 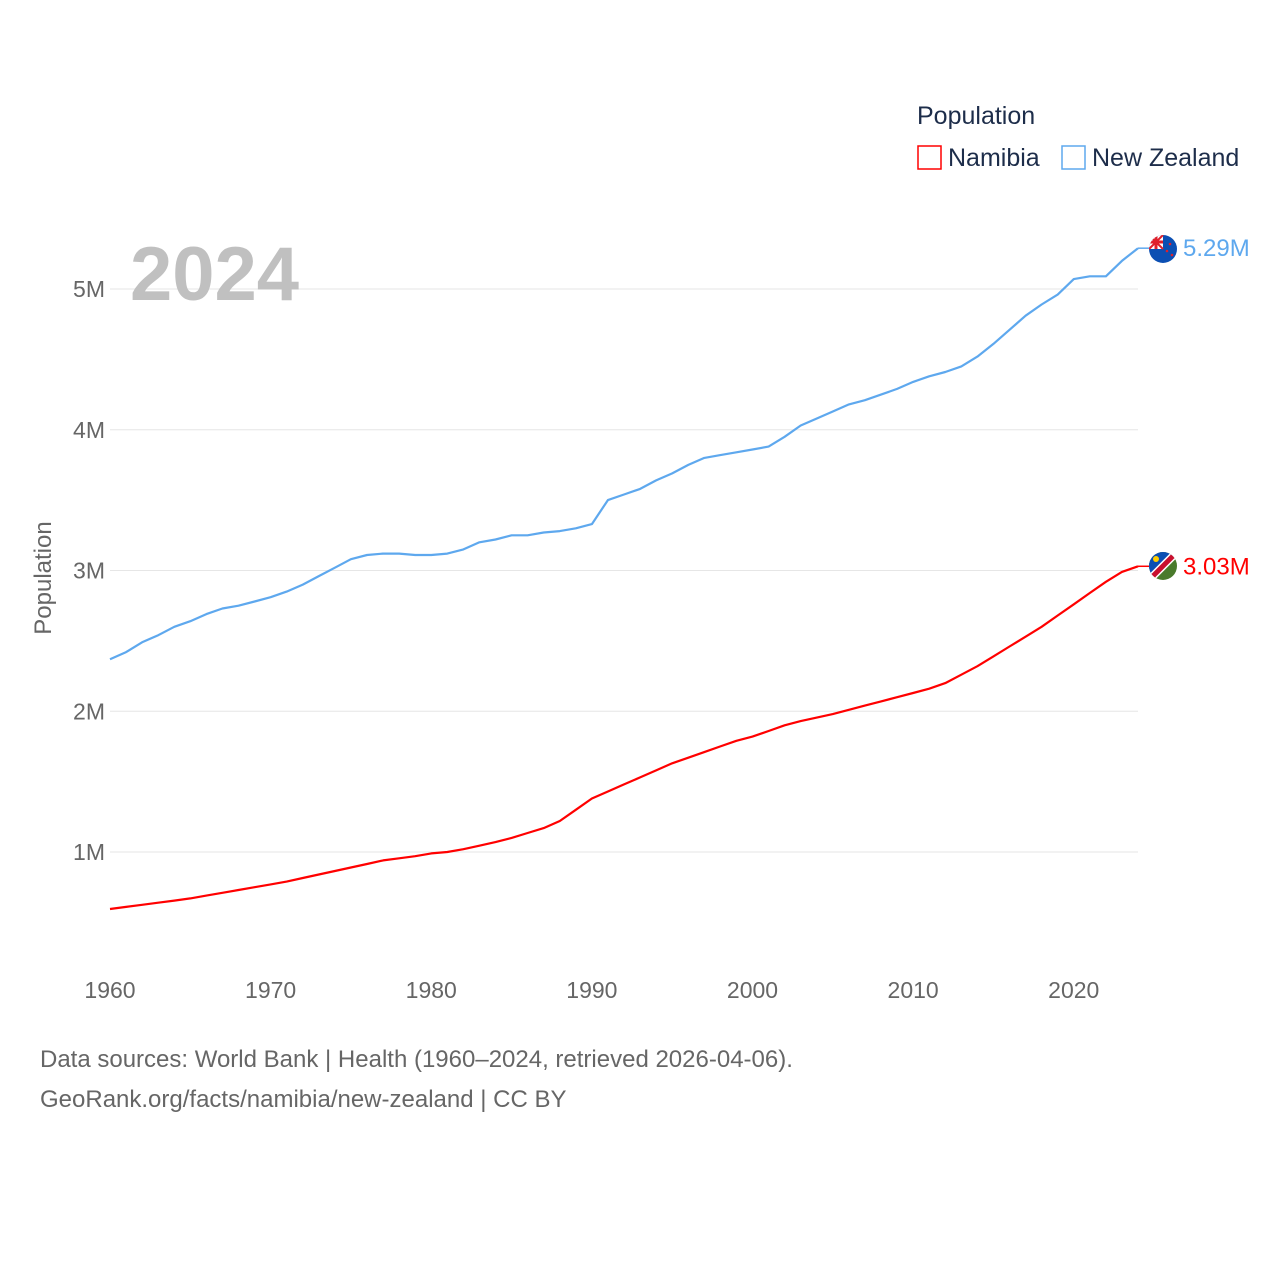 I want to click on x-tick-label: 1980, so click(x=431, y=990).